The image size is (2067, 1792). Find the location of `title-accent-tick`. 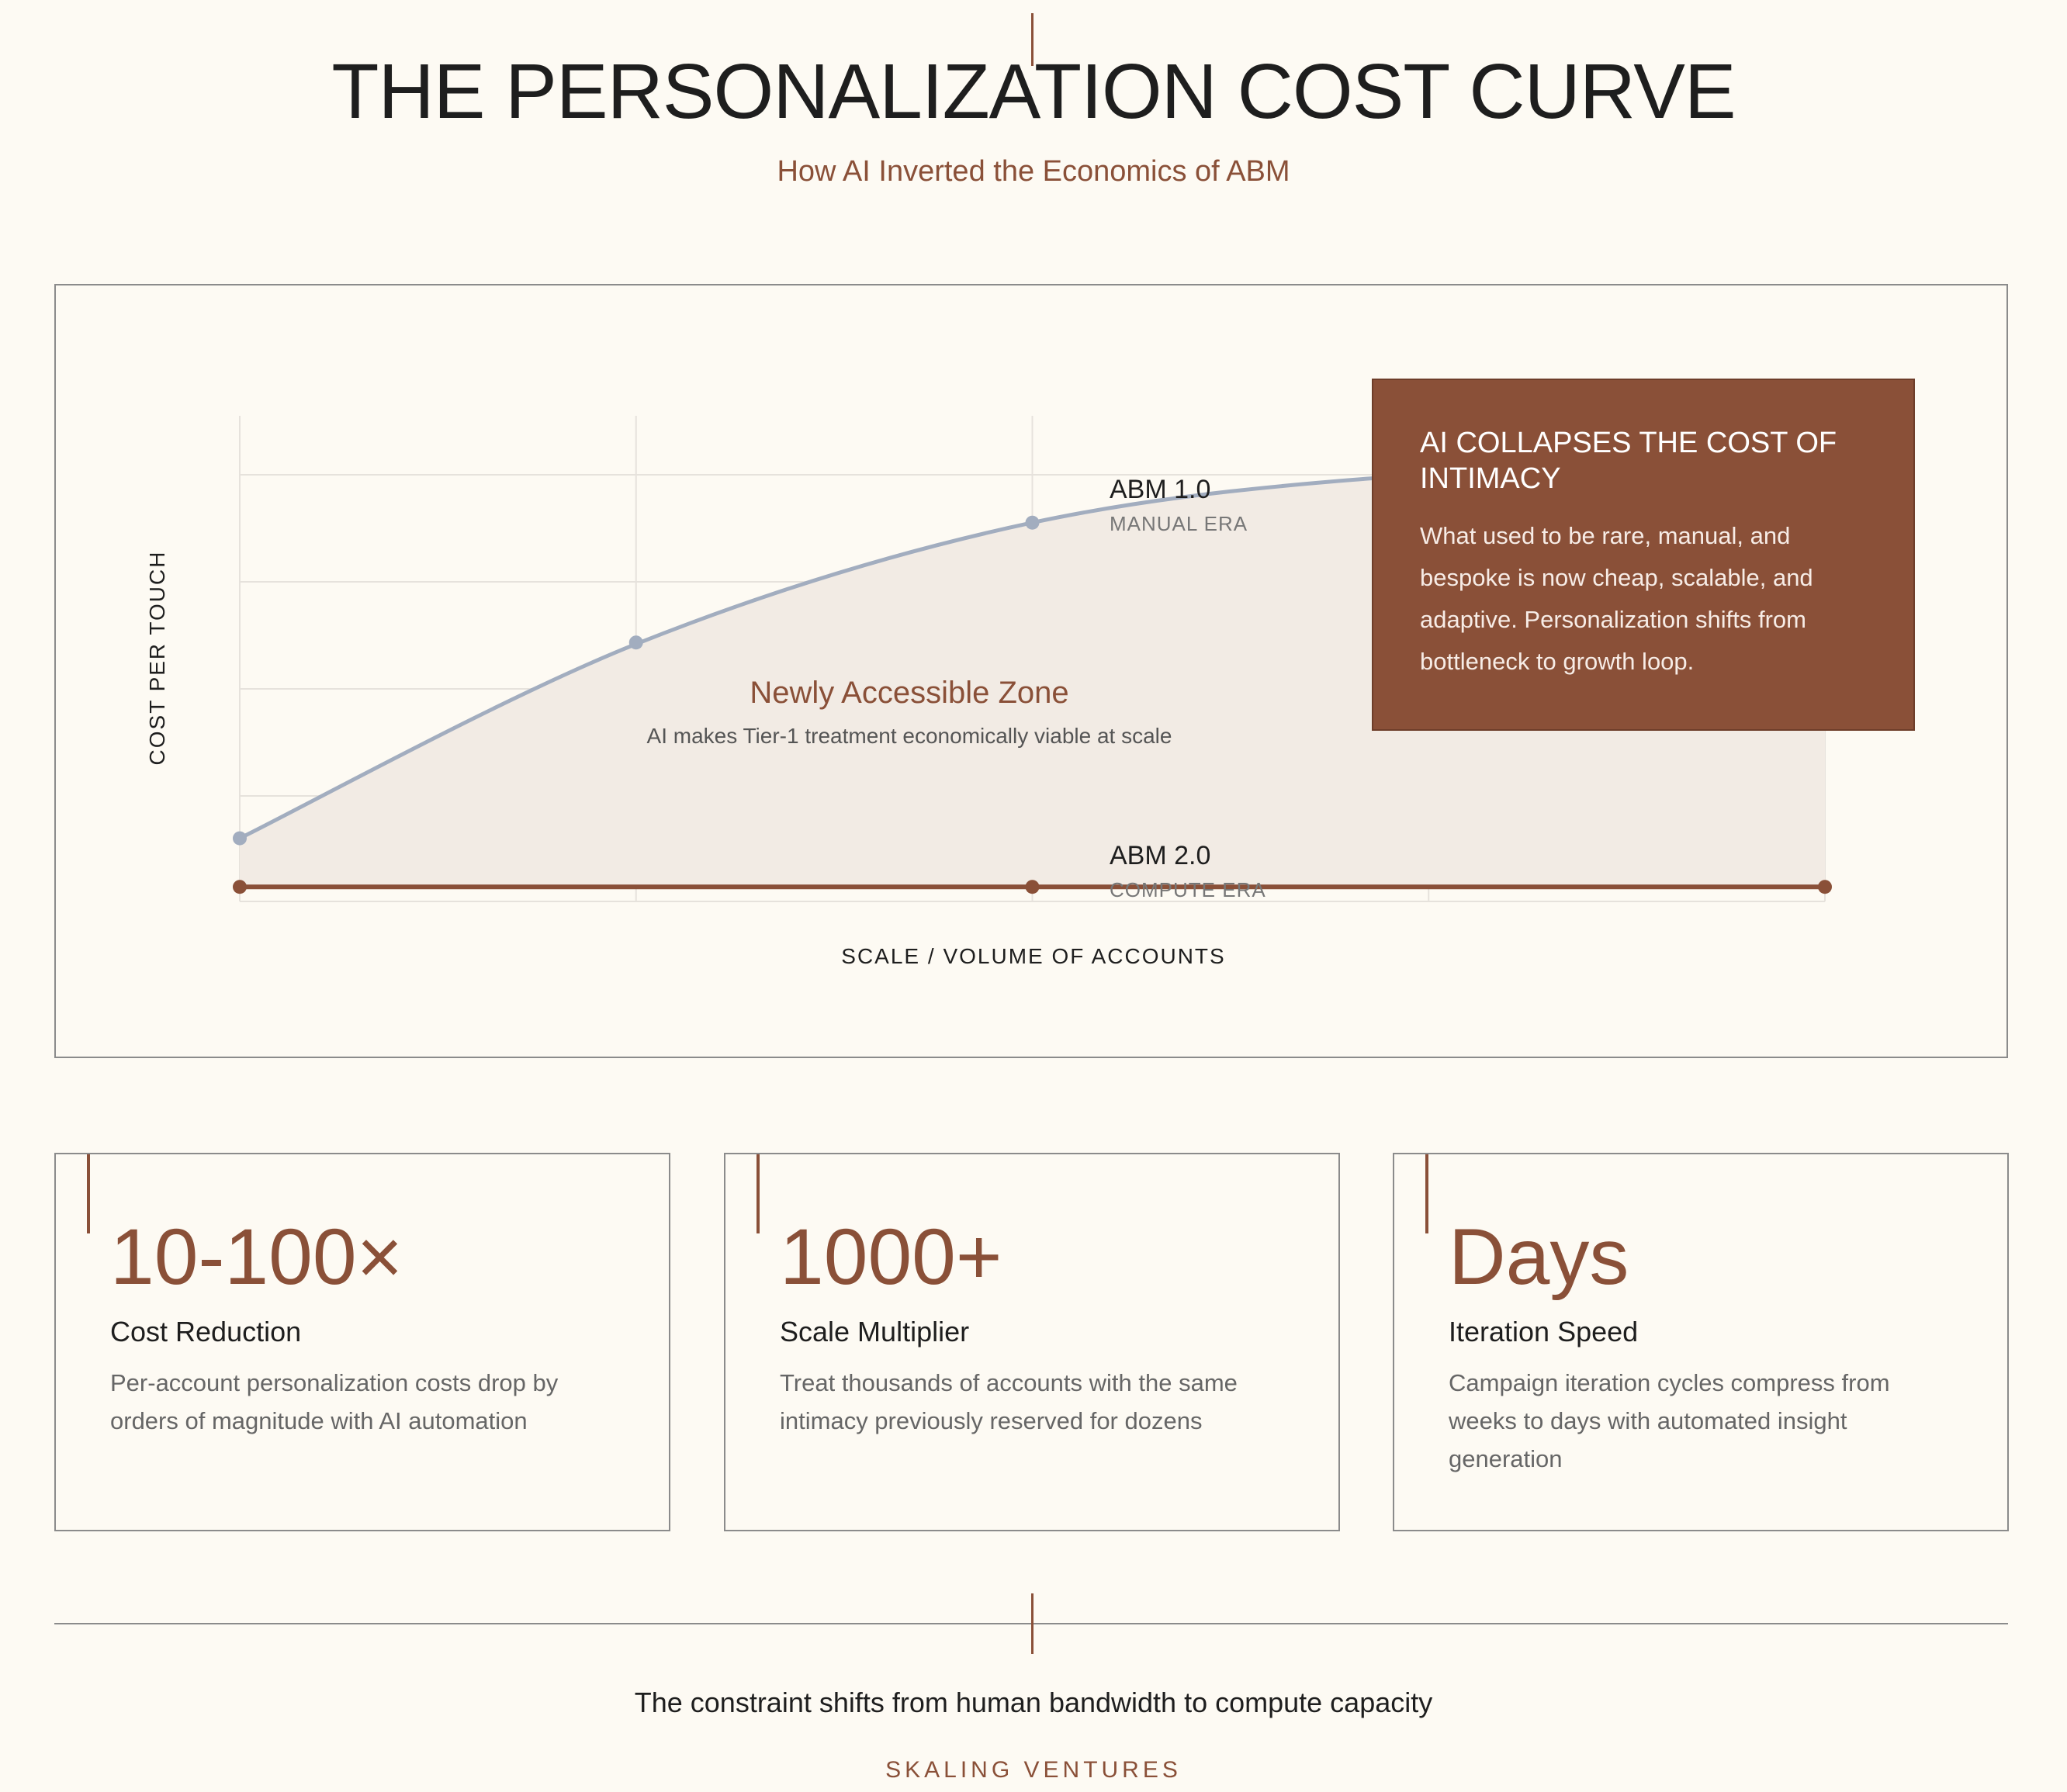

title-accent-tick is located at coordinates (1032, 39).